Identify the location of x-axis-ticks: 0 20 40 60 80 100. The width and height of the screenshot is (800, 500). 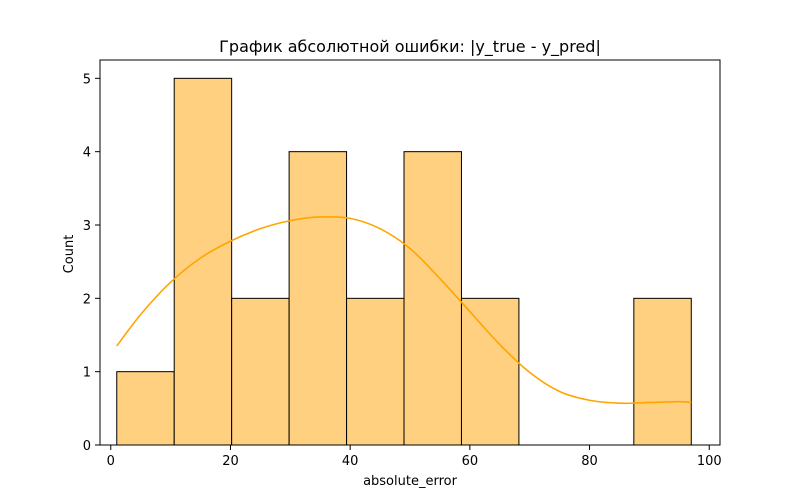
(414, 457).